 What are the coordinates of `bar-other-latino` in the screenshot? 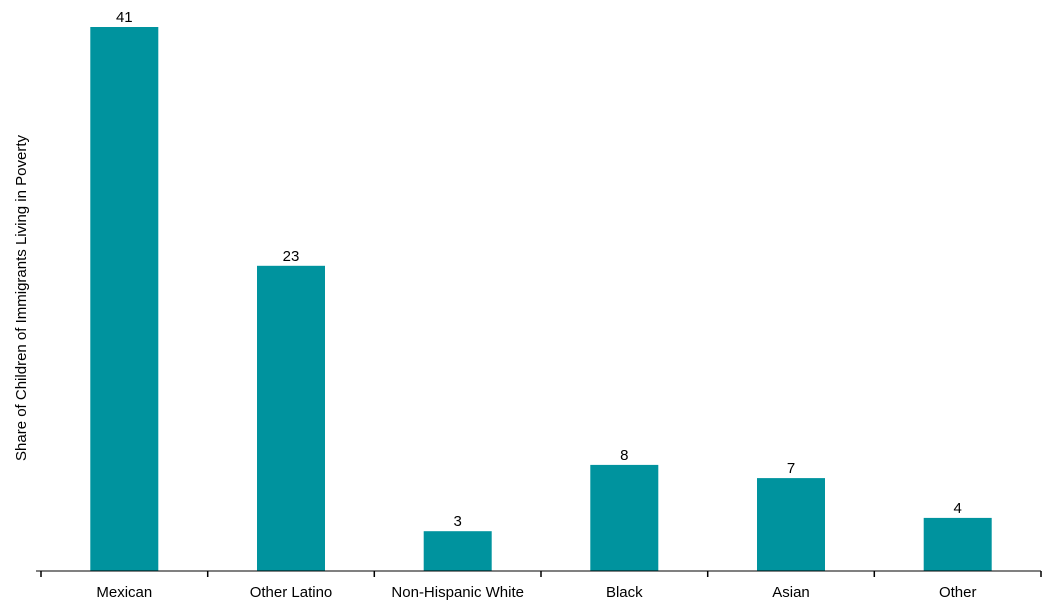 It's located at (291, 418).